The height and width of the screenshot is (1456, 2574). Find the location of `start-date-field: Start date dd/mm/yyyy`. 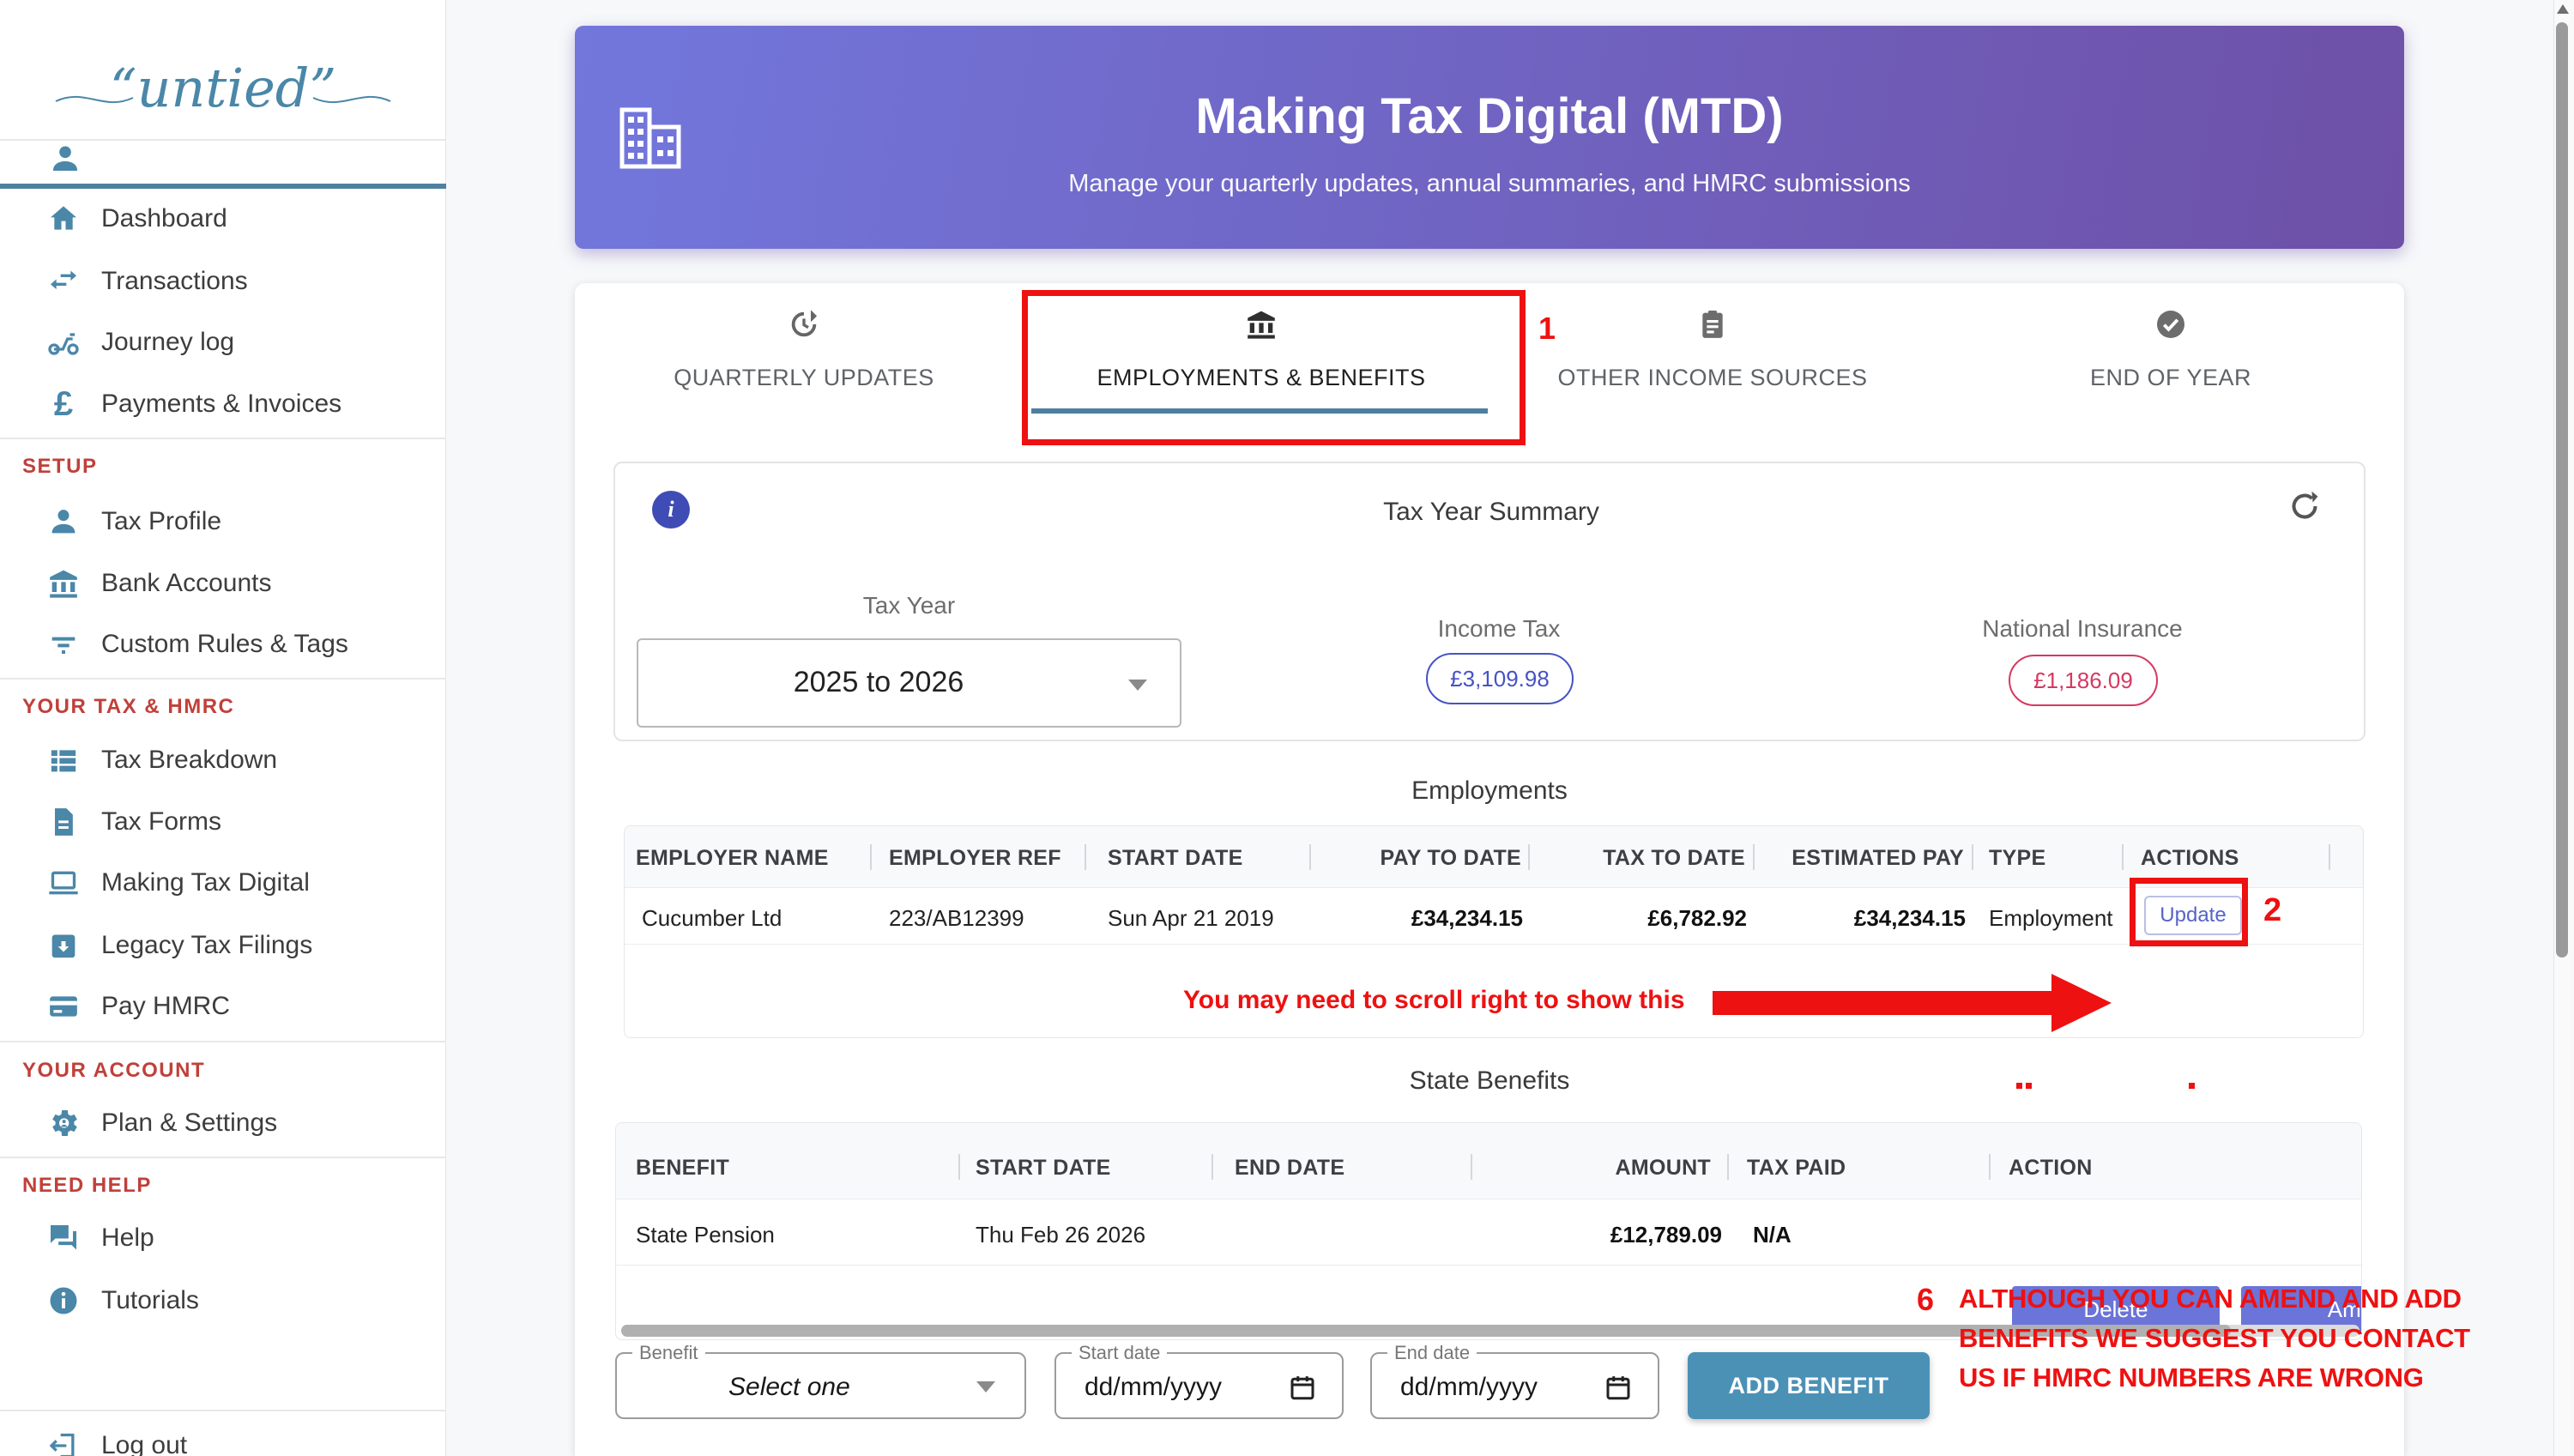

start-date-field: Start date dd/mm/yyyy is located at coordinates (1199, 1381).